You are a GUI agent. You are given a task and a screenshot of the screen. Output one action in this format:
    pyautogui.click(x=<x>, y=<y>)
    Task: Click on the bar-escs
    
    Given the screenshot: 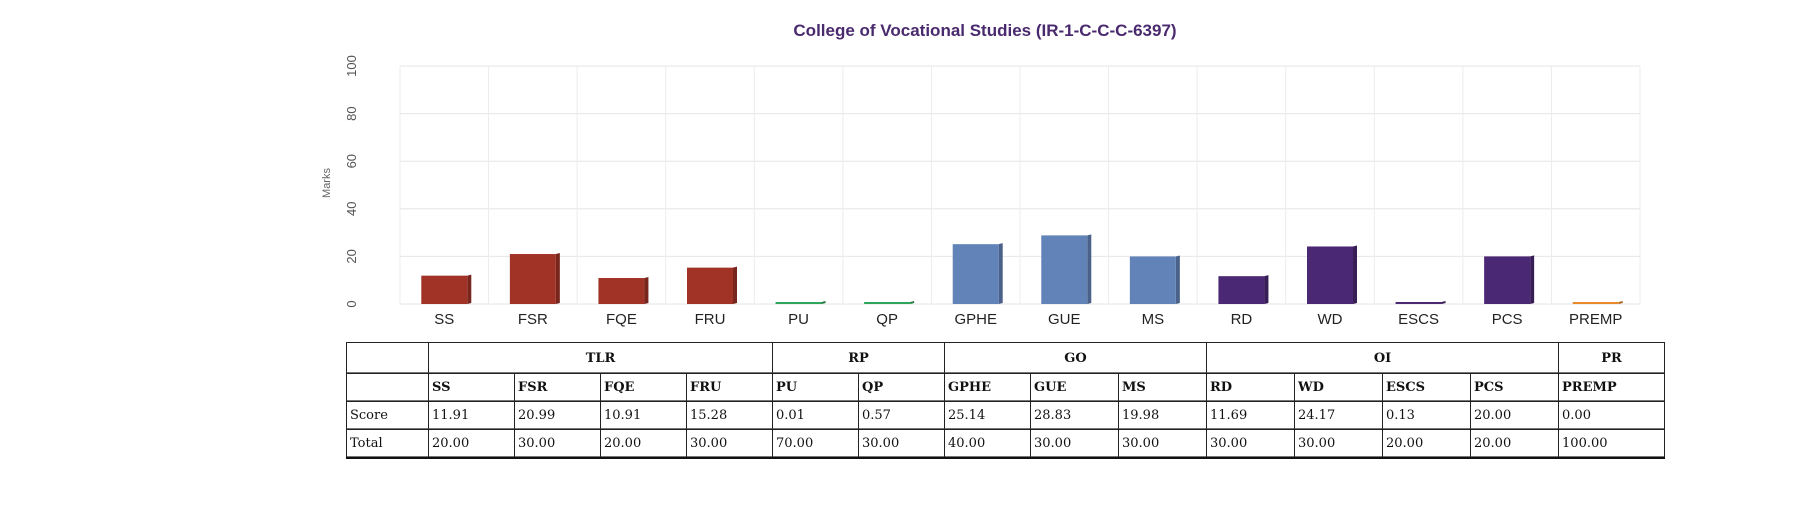 What is the action you would take?
    pyautogui.click(x=1420, y=302)
    